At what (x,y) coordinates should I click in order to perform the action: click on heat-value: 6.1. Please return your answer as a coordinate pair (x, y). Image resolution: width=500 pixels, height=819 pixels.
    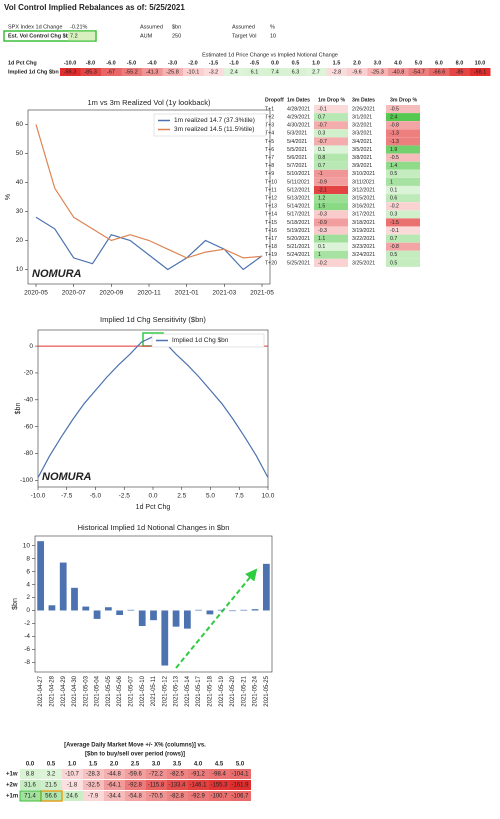
    Looking at the image, I should click on (255, 72).